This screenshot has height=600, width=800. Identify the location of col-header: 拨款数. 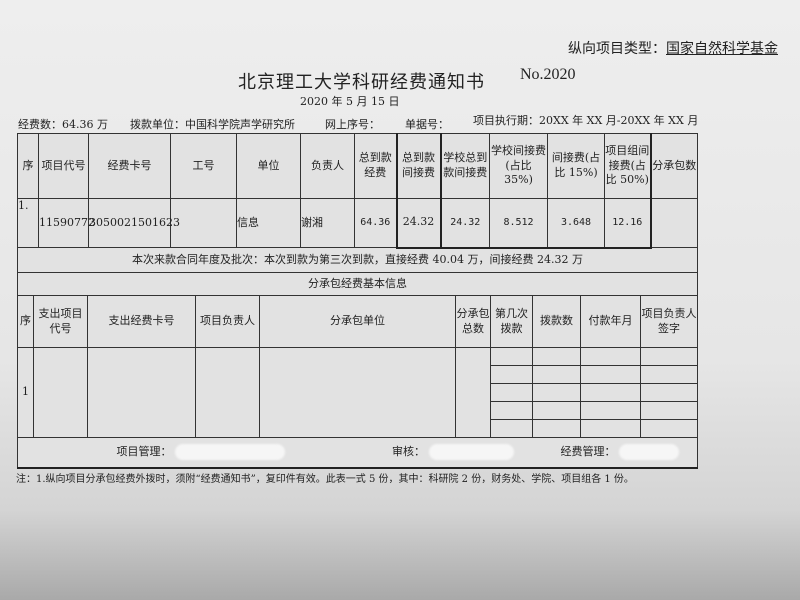
(556, 321).